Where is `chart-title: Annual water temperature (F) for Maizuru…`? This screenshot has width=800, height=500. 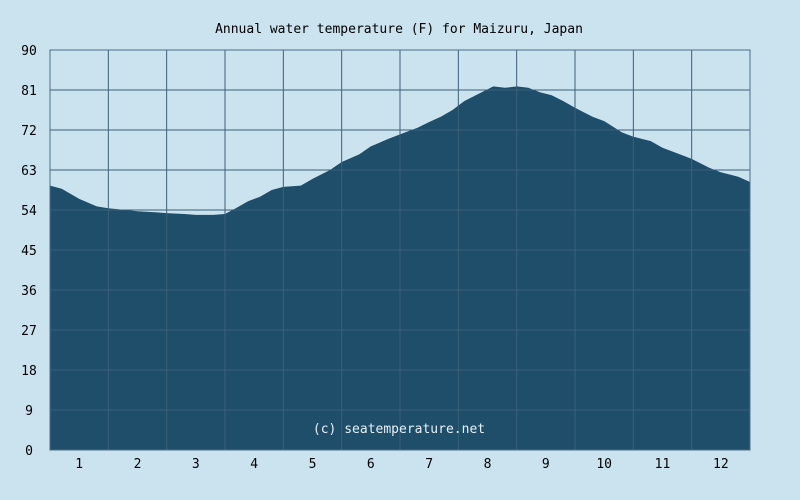
chart-title: Annual water temperature (F) for Maizuru… is located at coordinates (399, 29).